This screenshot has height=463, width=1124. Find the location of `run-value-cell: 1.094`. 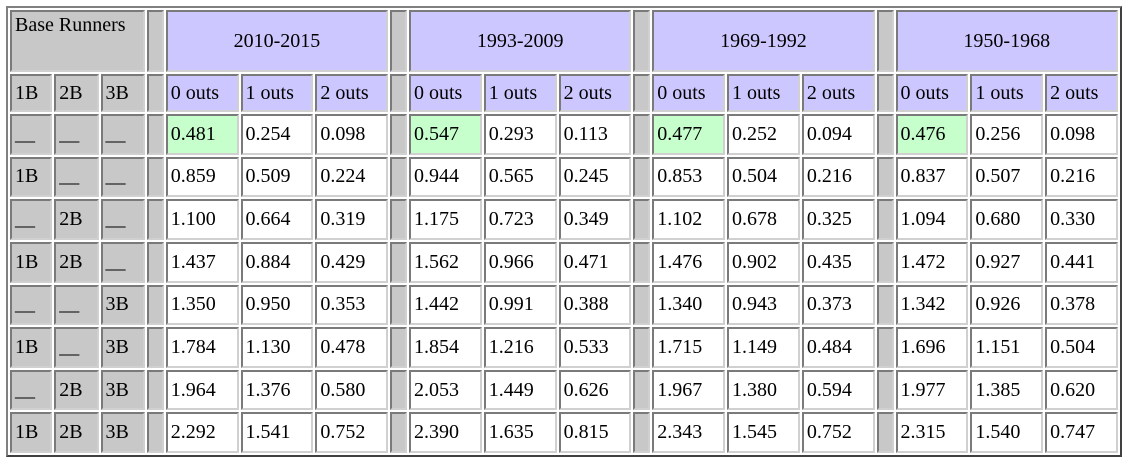

run-value-cell: 1.094 is located at coordinates (932, 219).